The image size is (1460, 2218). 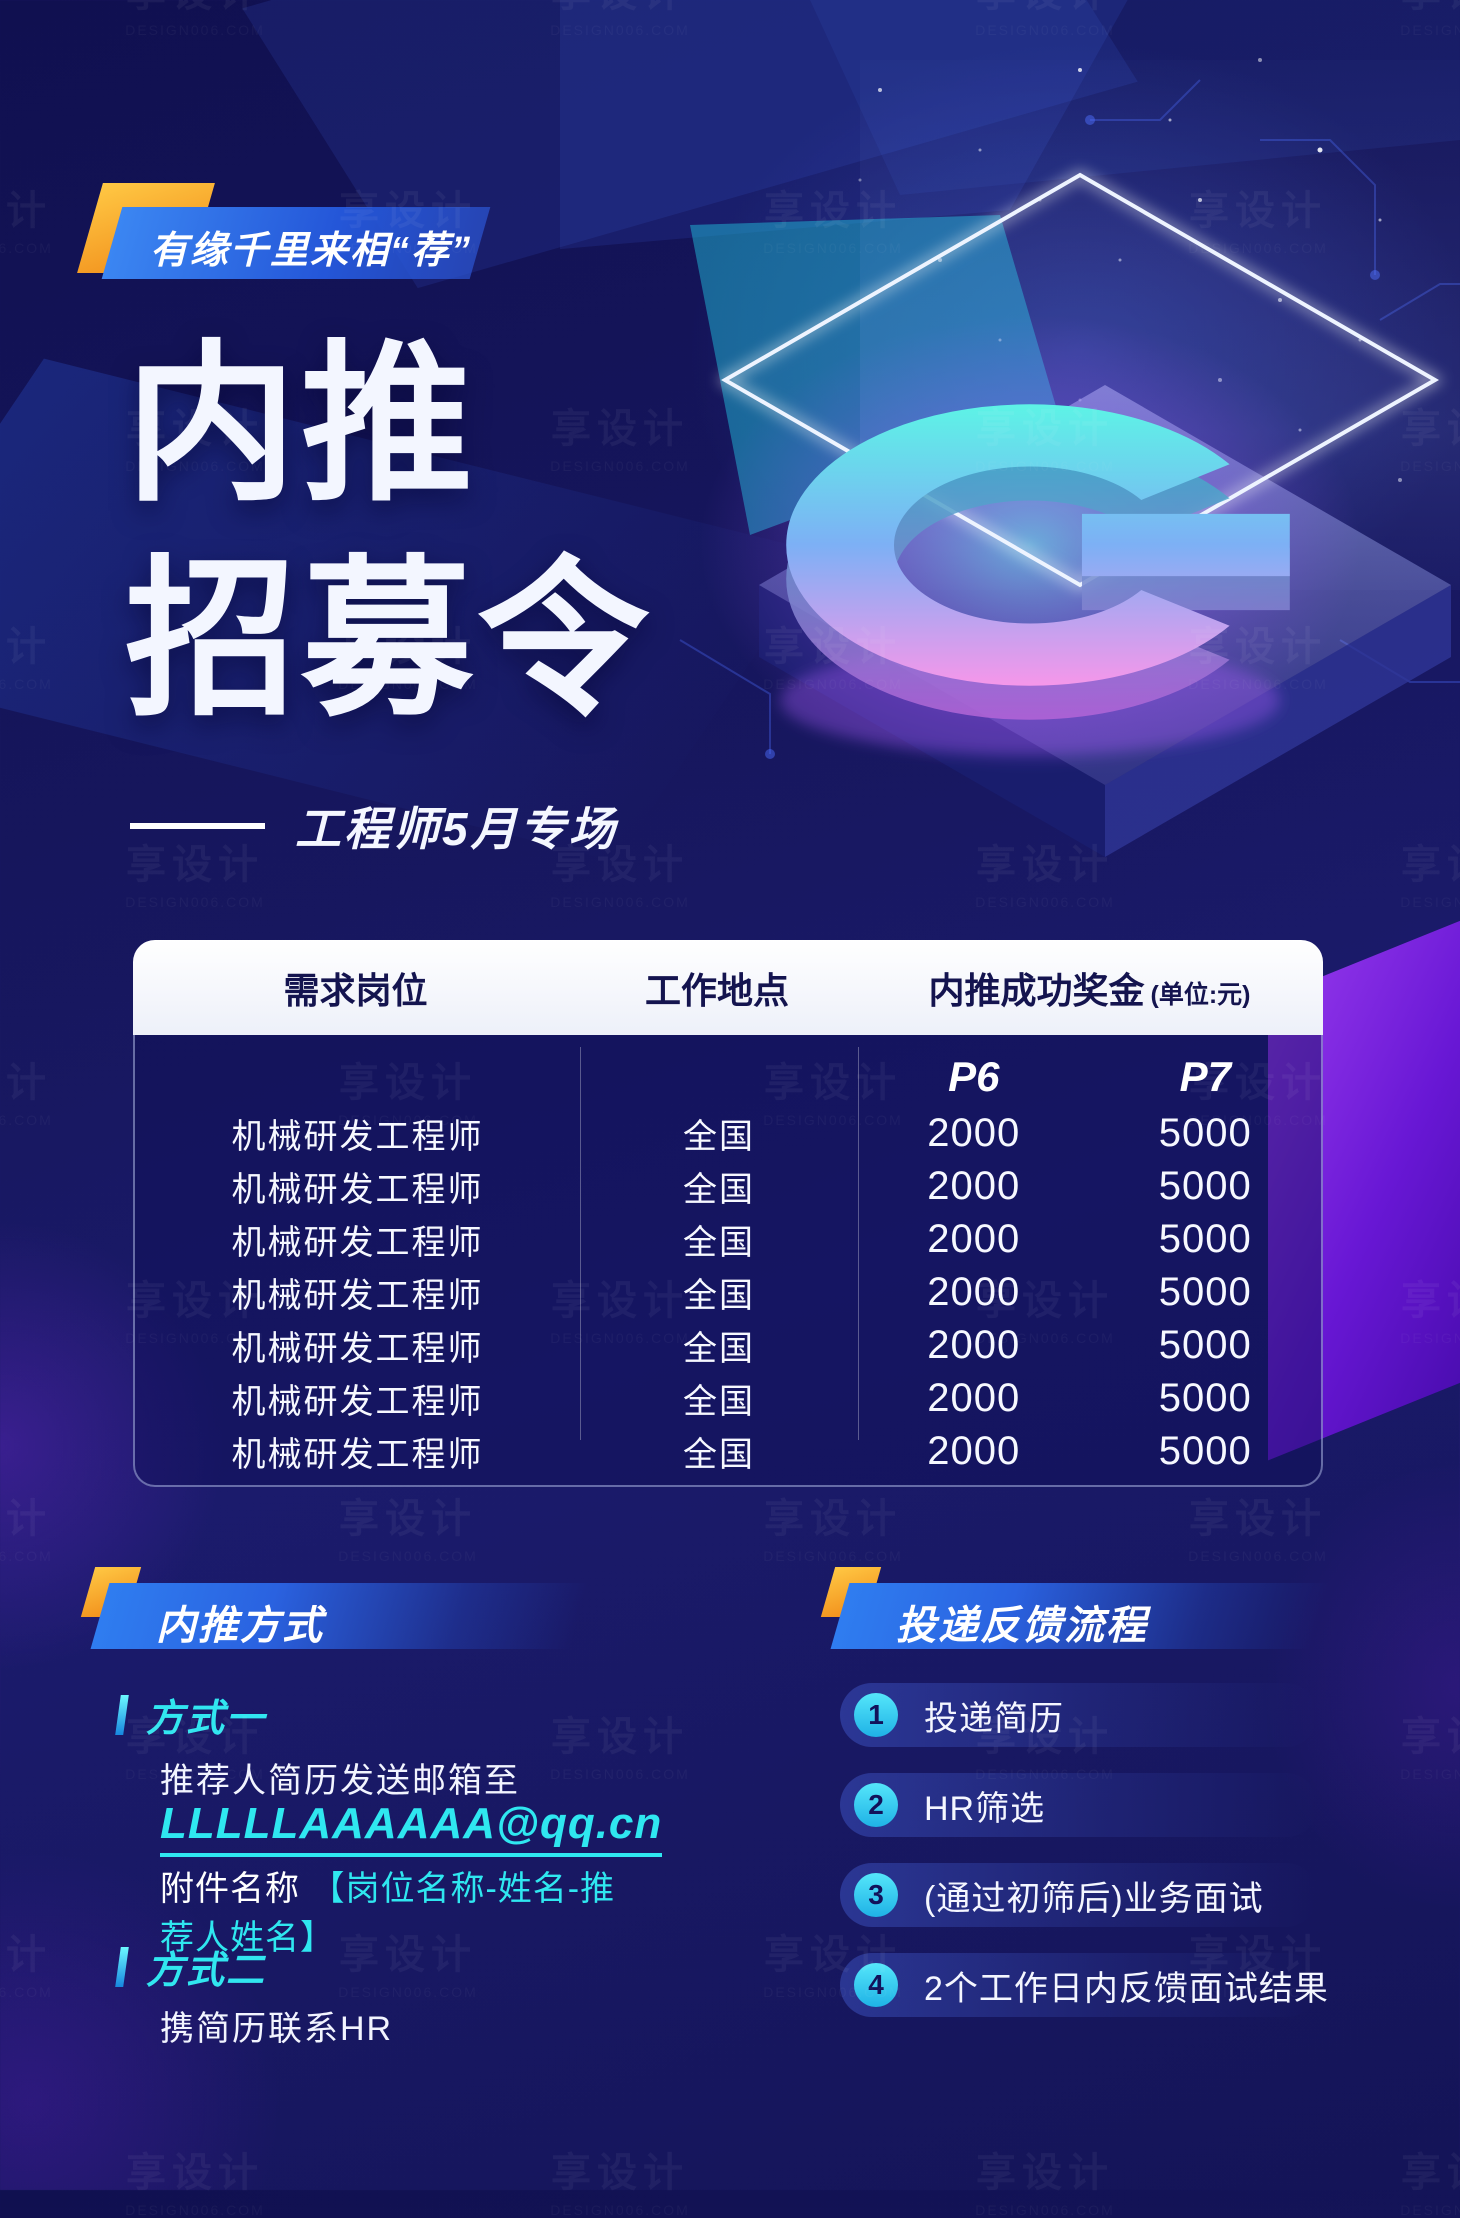 I want to click on method-marker-bar, so click(x=122, y=1966).